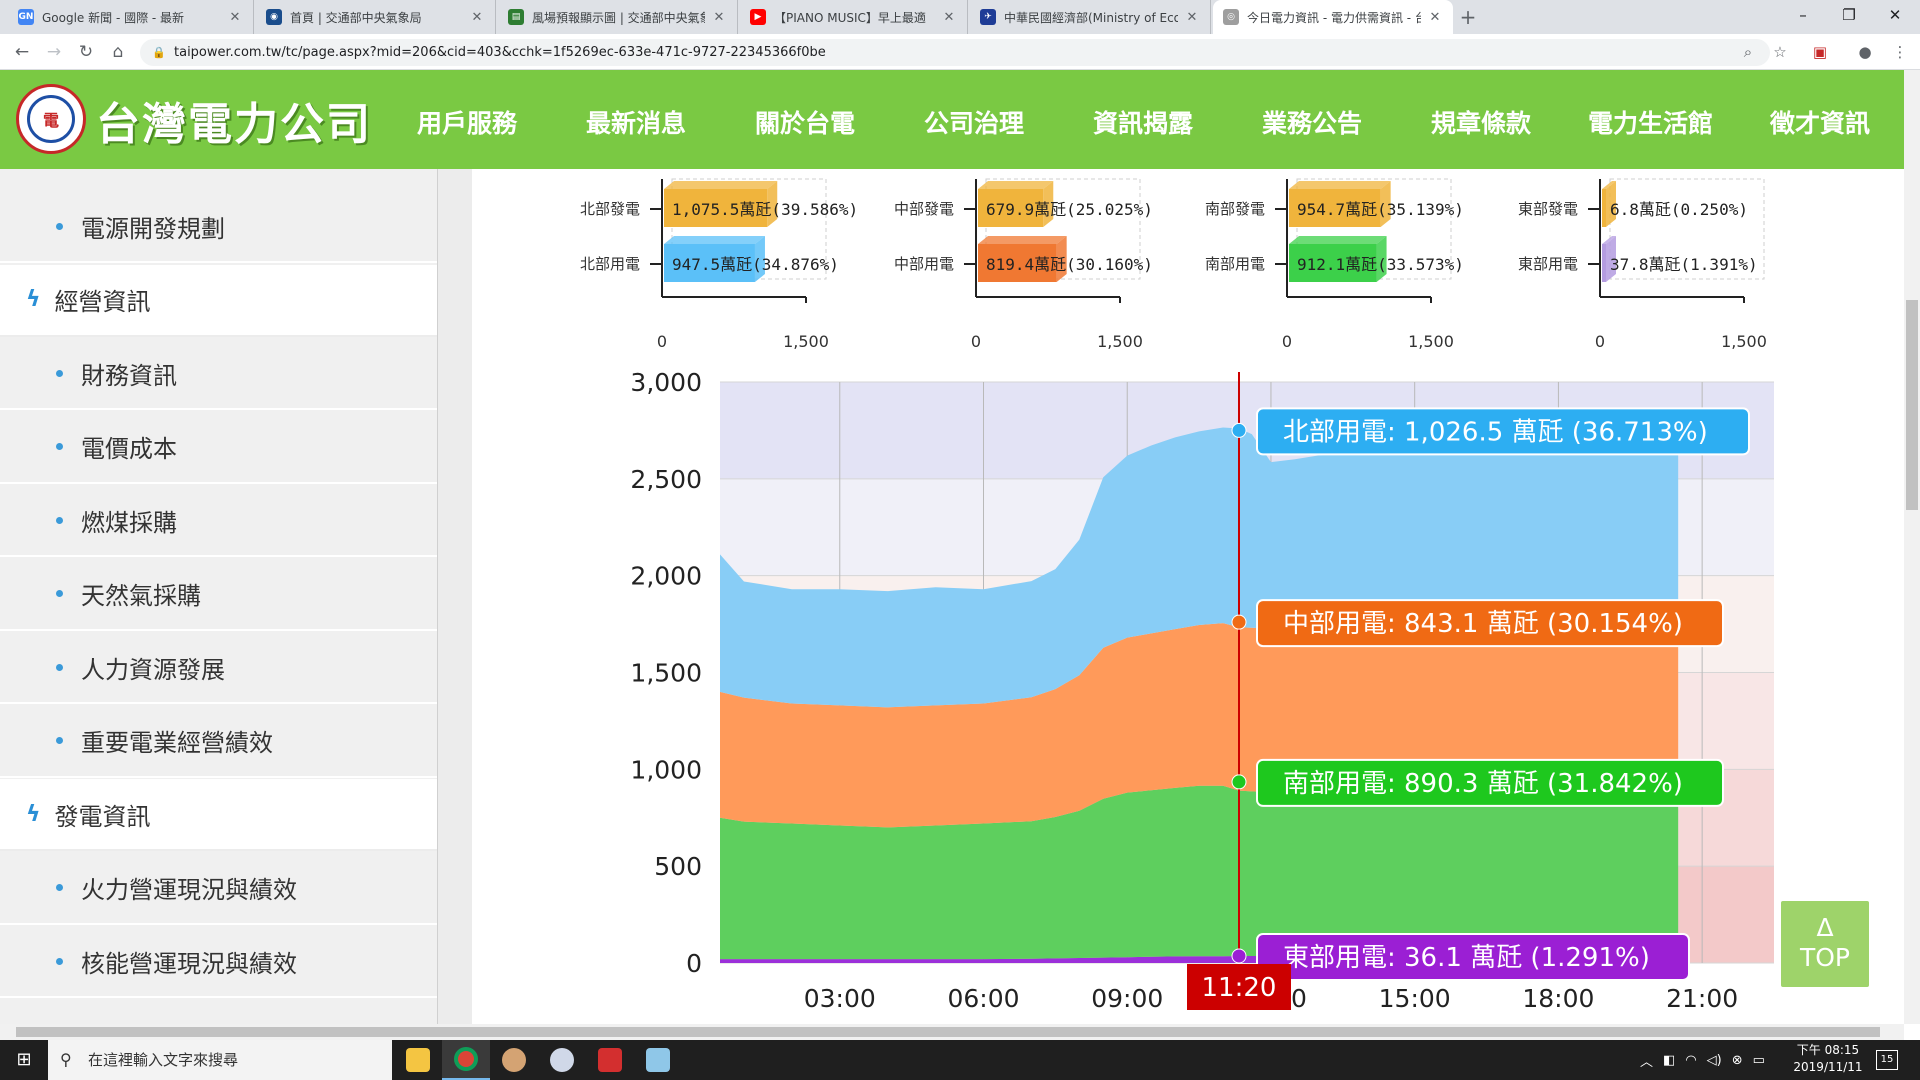 This screenshot has height=1080, width=1920. I want to click on y-tick-label: 1,500, so click(666, 673).